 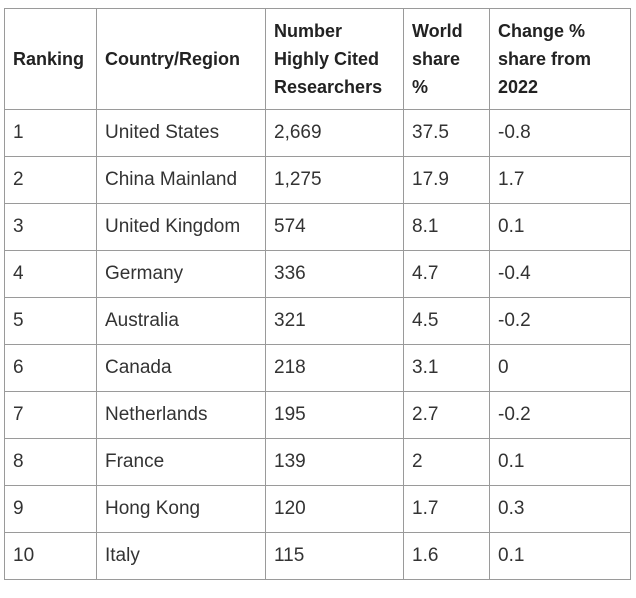 I want to click on cell-country-region: China Mainland, so click(x=181, y=180).